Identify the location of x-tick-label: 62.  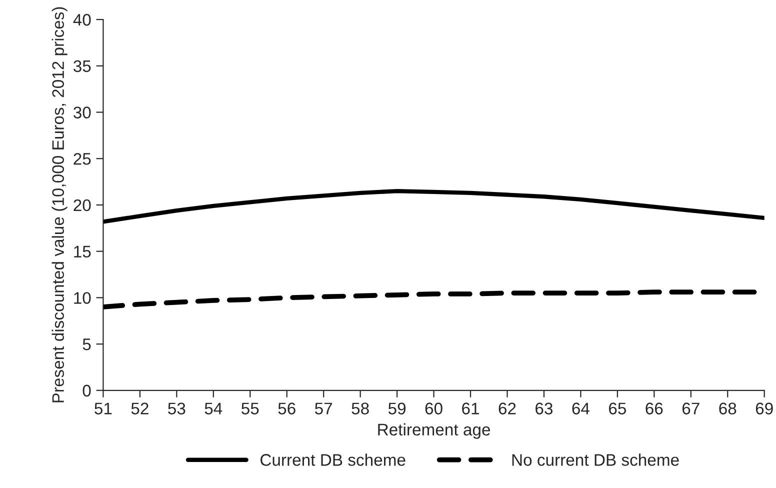
(507, 408).